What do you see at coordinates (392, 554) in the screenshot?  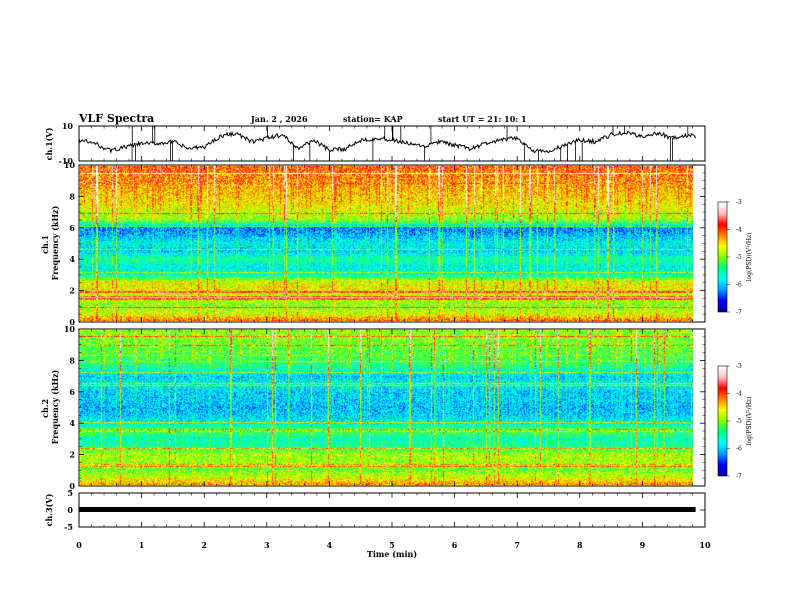 I see `x-axis-label: Time (min)` at bounding box center [392, 554].